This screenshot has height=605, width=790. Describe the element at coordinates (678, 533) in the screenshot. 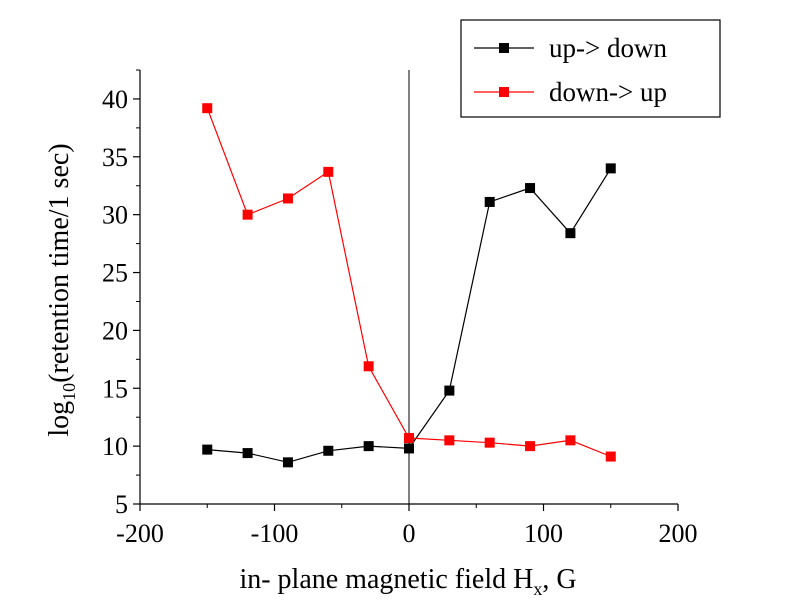

I see `x-tick-label: 200` at that location.